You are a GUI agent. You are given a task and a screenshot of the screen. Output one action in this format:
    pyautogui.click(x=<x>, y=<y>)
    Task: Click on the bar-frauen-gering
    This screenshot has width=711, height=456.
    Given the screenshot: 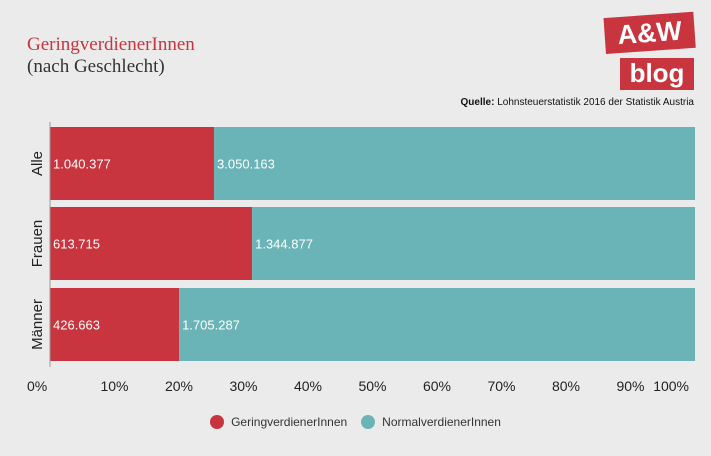 What is the action you would take?
    pyautogui.click(x=151, y=243)
    